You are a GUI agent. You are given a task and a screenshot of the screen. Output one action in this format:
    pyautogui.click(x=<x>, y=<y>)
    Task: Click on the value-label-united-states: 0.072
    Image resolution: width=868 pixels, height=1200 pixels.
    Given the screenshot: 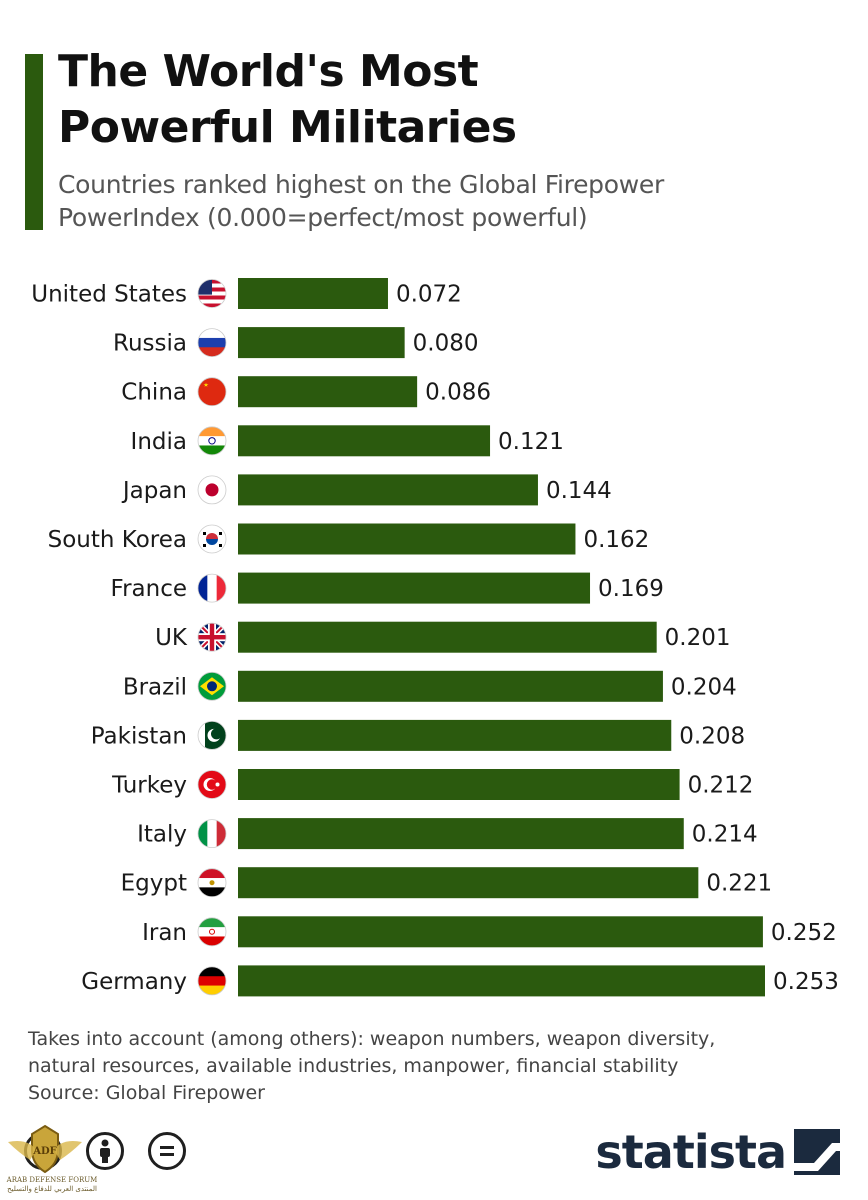 What is the action you would take?
    pyautogui.click(x=429, y=295)
    